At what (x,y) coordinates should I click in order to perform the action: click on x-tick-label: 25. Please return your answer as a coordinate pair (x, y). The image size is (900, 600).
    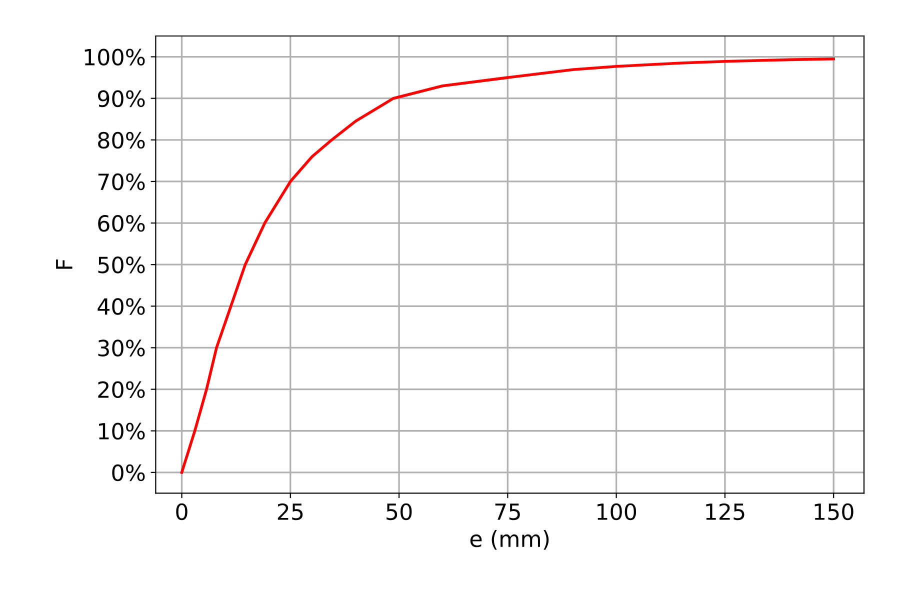
    Looking at the image, I should click on (290, 511).